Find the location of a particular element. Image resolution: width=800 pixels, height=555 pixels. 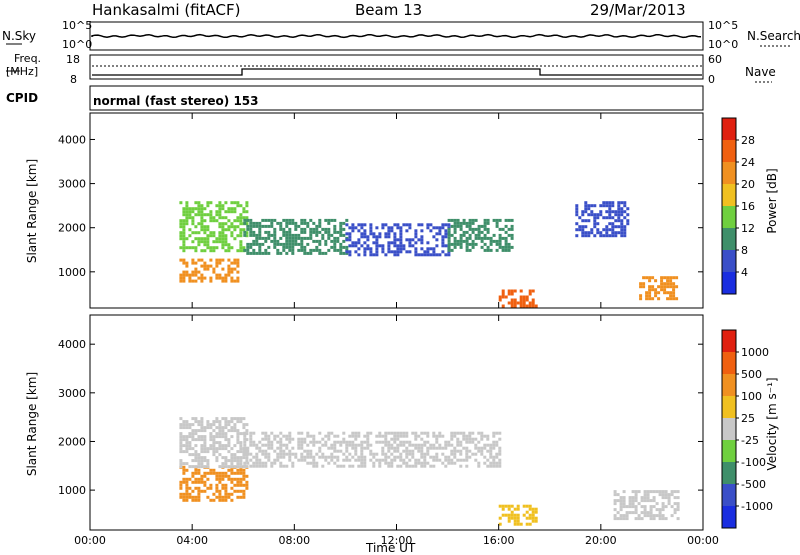

freq-label-line2: [MHz] is located at coordinates (22, 71).